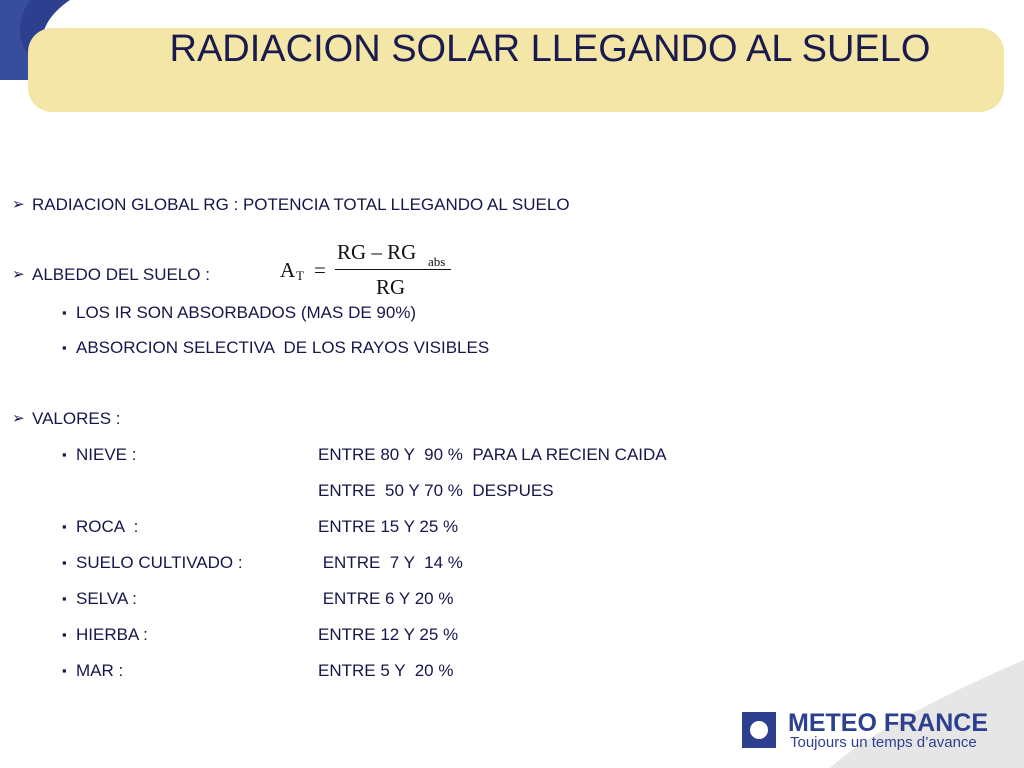 The width and height of the screenshot is (1024, 768). What do you see at coordinates (550, 49) in the screenshot?
I see `title: RADIACION SOLAR LLEGANDO AL SUELO` at bounding box center [550, 49].